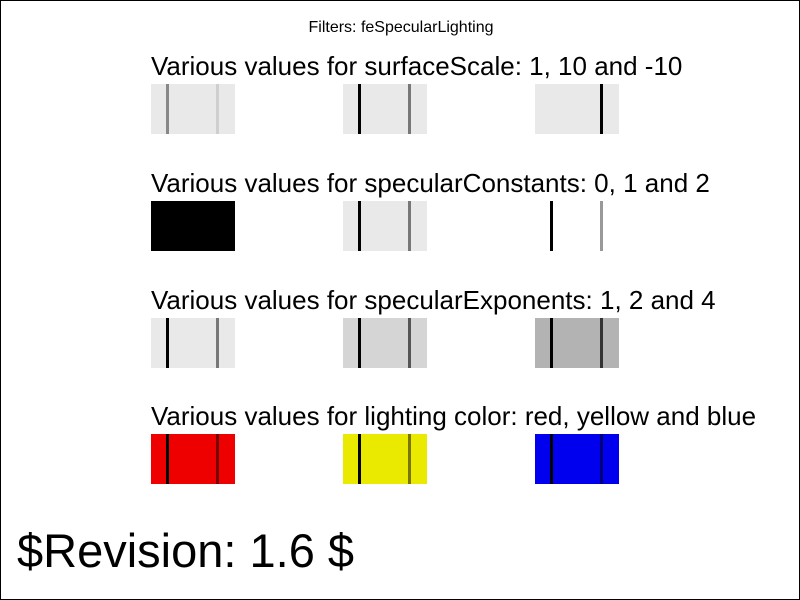  I want to click on revision-label: $Revision: 1.6 $, so click(186, 550).